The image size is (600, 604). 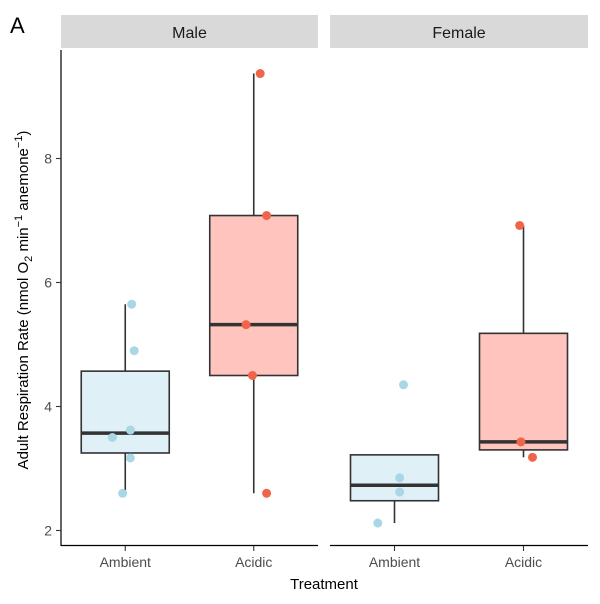 I want to click on y-tick-label: 4, so click(x=48, y=407).